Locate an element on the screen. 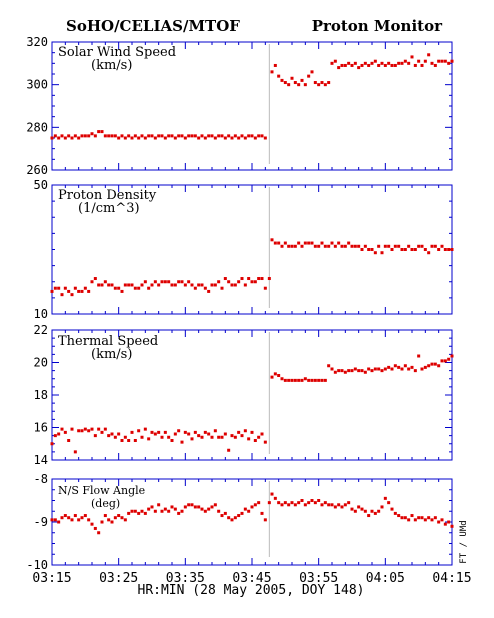 Image resolution: width=494 pixels, height=618 pixels. y-tick-label: 300 is located at coordinates (37, 85).